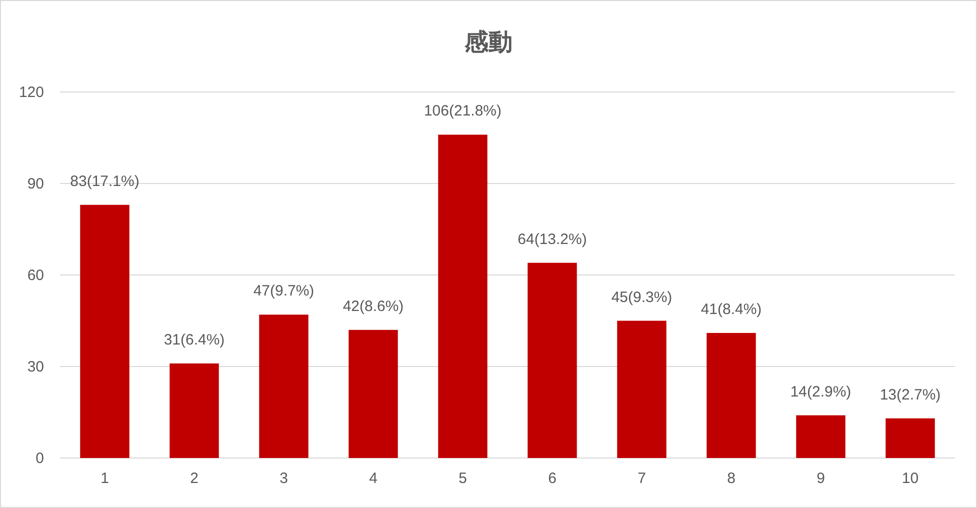 The image size is (977, 508). I want to click on x-tick: 4, so click(373, 478).